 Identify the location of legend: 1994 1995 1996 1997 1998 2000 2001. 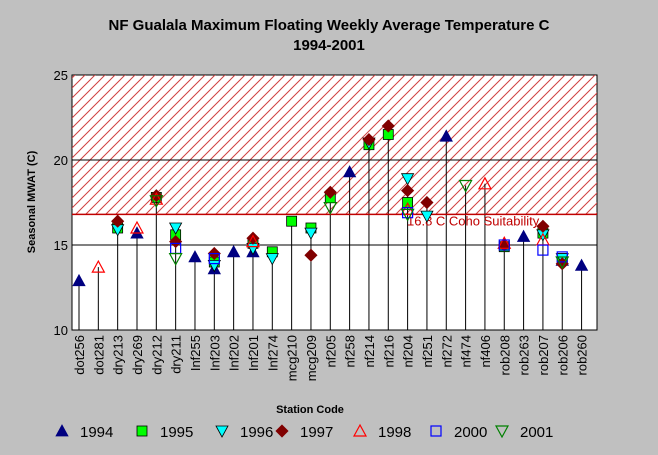
(304, 432).